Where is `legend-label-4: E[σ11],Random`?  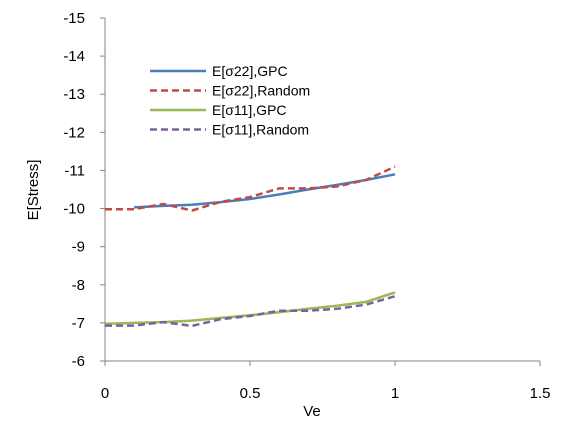 legend-label-4: E[σ11],Random is located at coordinates (260, 130).